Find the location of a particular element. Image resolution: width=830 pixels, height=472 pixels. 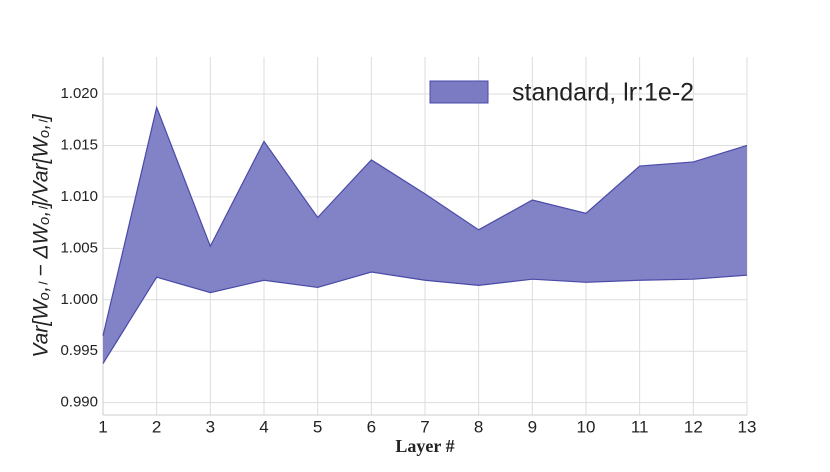

x-tick-label: 3 is located at coordinates (210, 426).